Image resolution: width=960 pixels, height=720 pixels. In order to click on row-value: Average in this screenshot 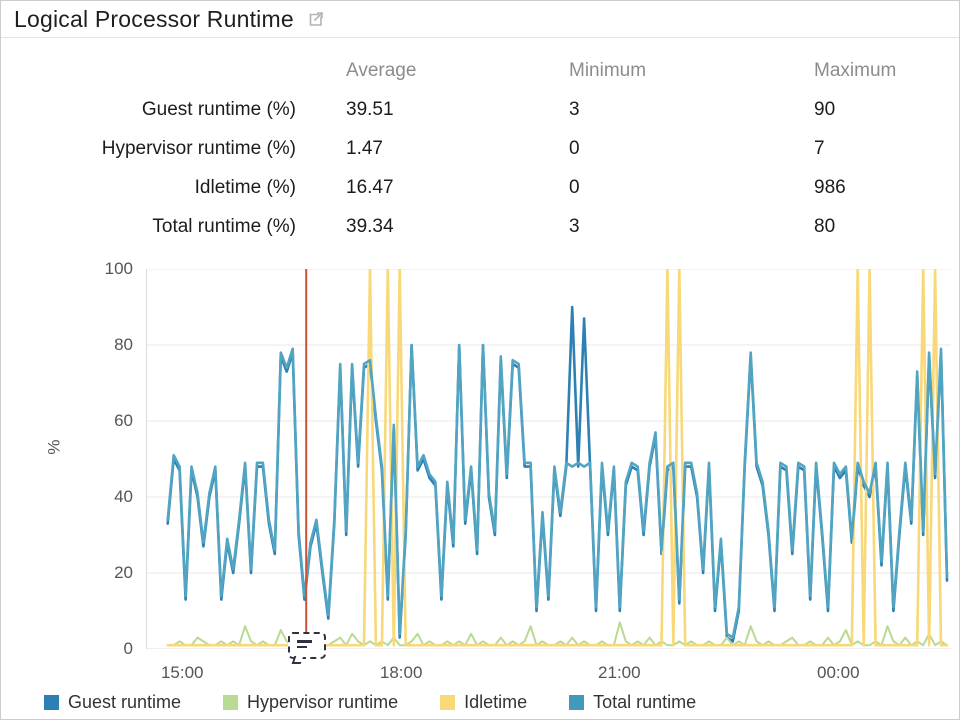, I will do `click(381, 70)`.